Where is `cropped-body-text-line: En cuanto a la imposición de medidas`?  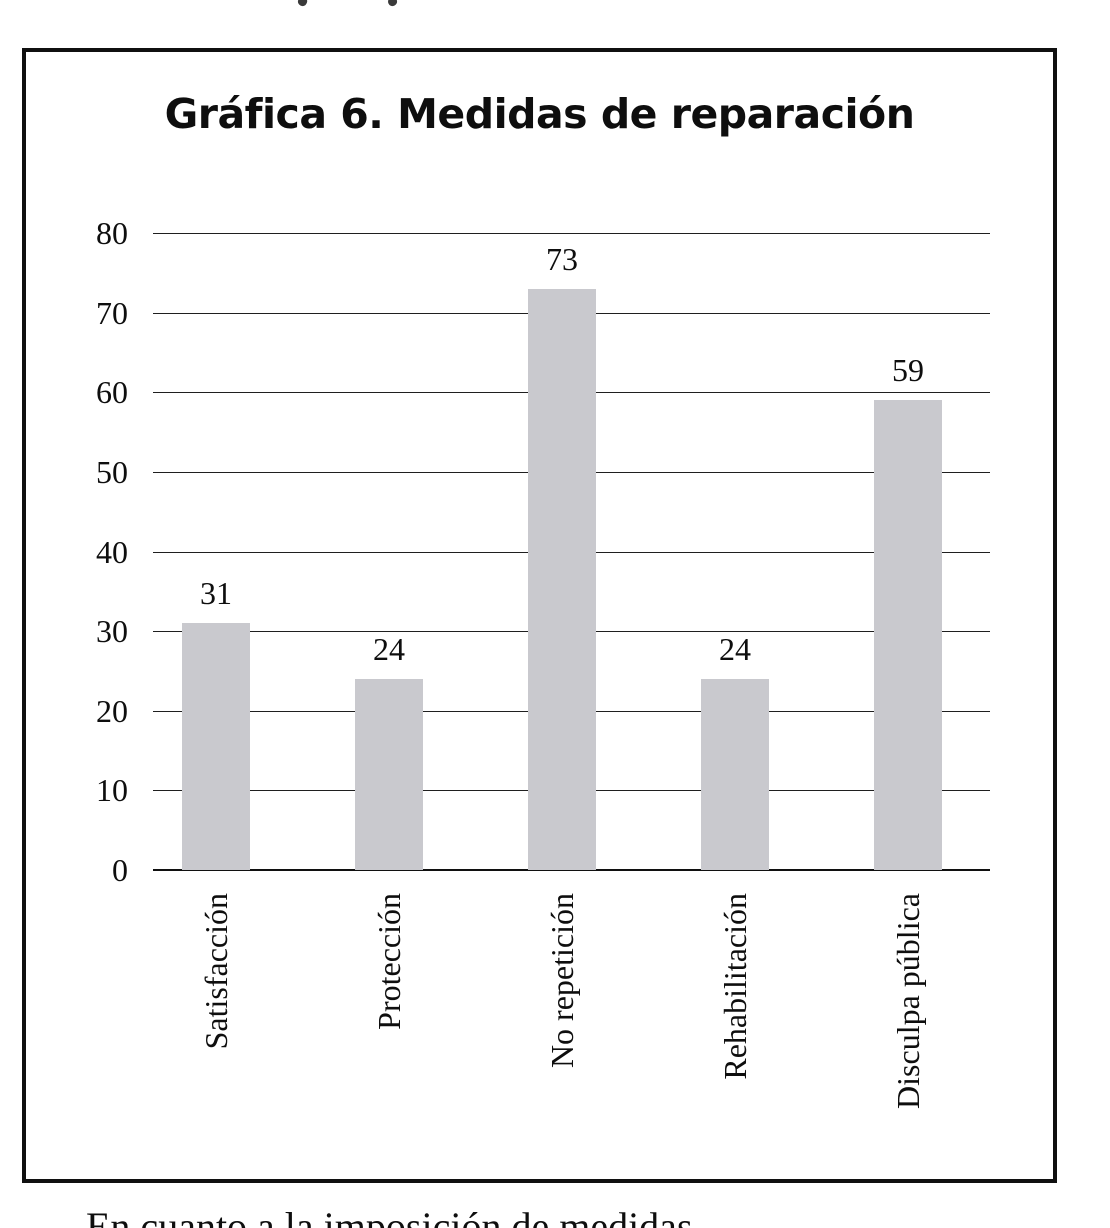
cropped-body-text-line: En cuanto a la imposición de medidas is located at coordinates (389, 1216).